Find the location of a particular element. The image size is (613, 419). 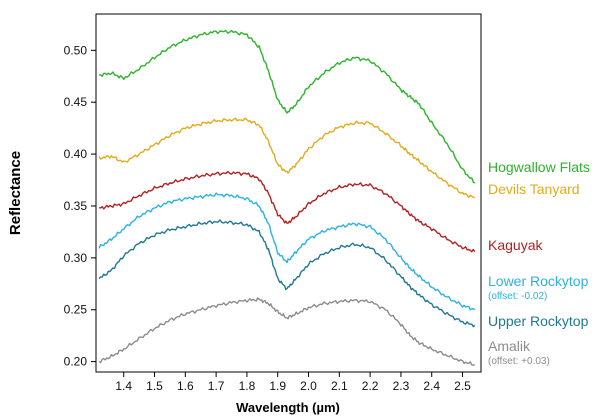

y-tick-label: 0.35 is located at coordinates (76, 206).